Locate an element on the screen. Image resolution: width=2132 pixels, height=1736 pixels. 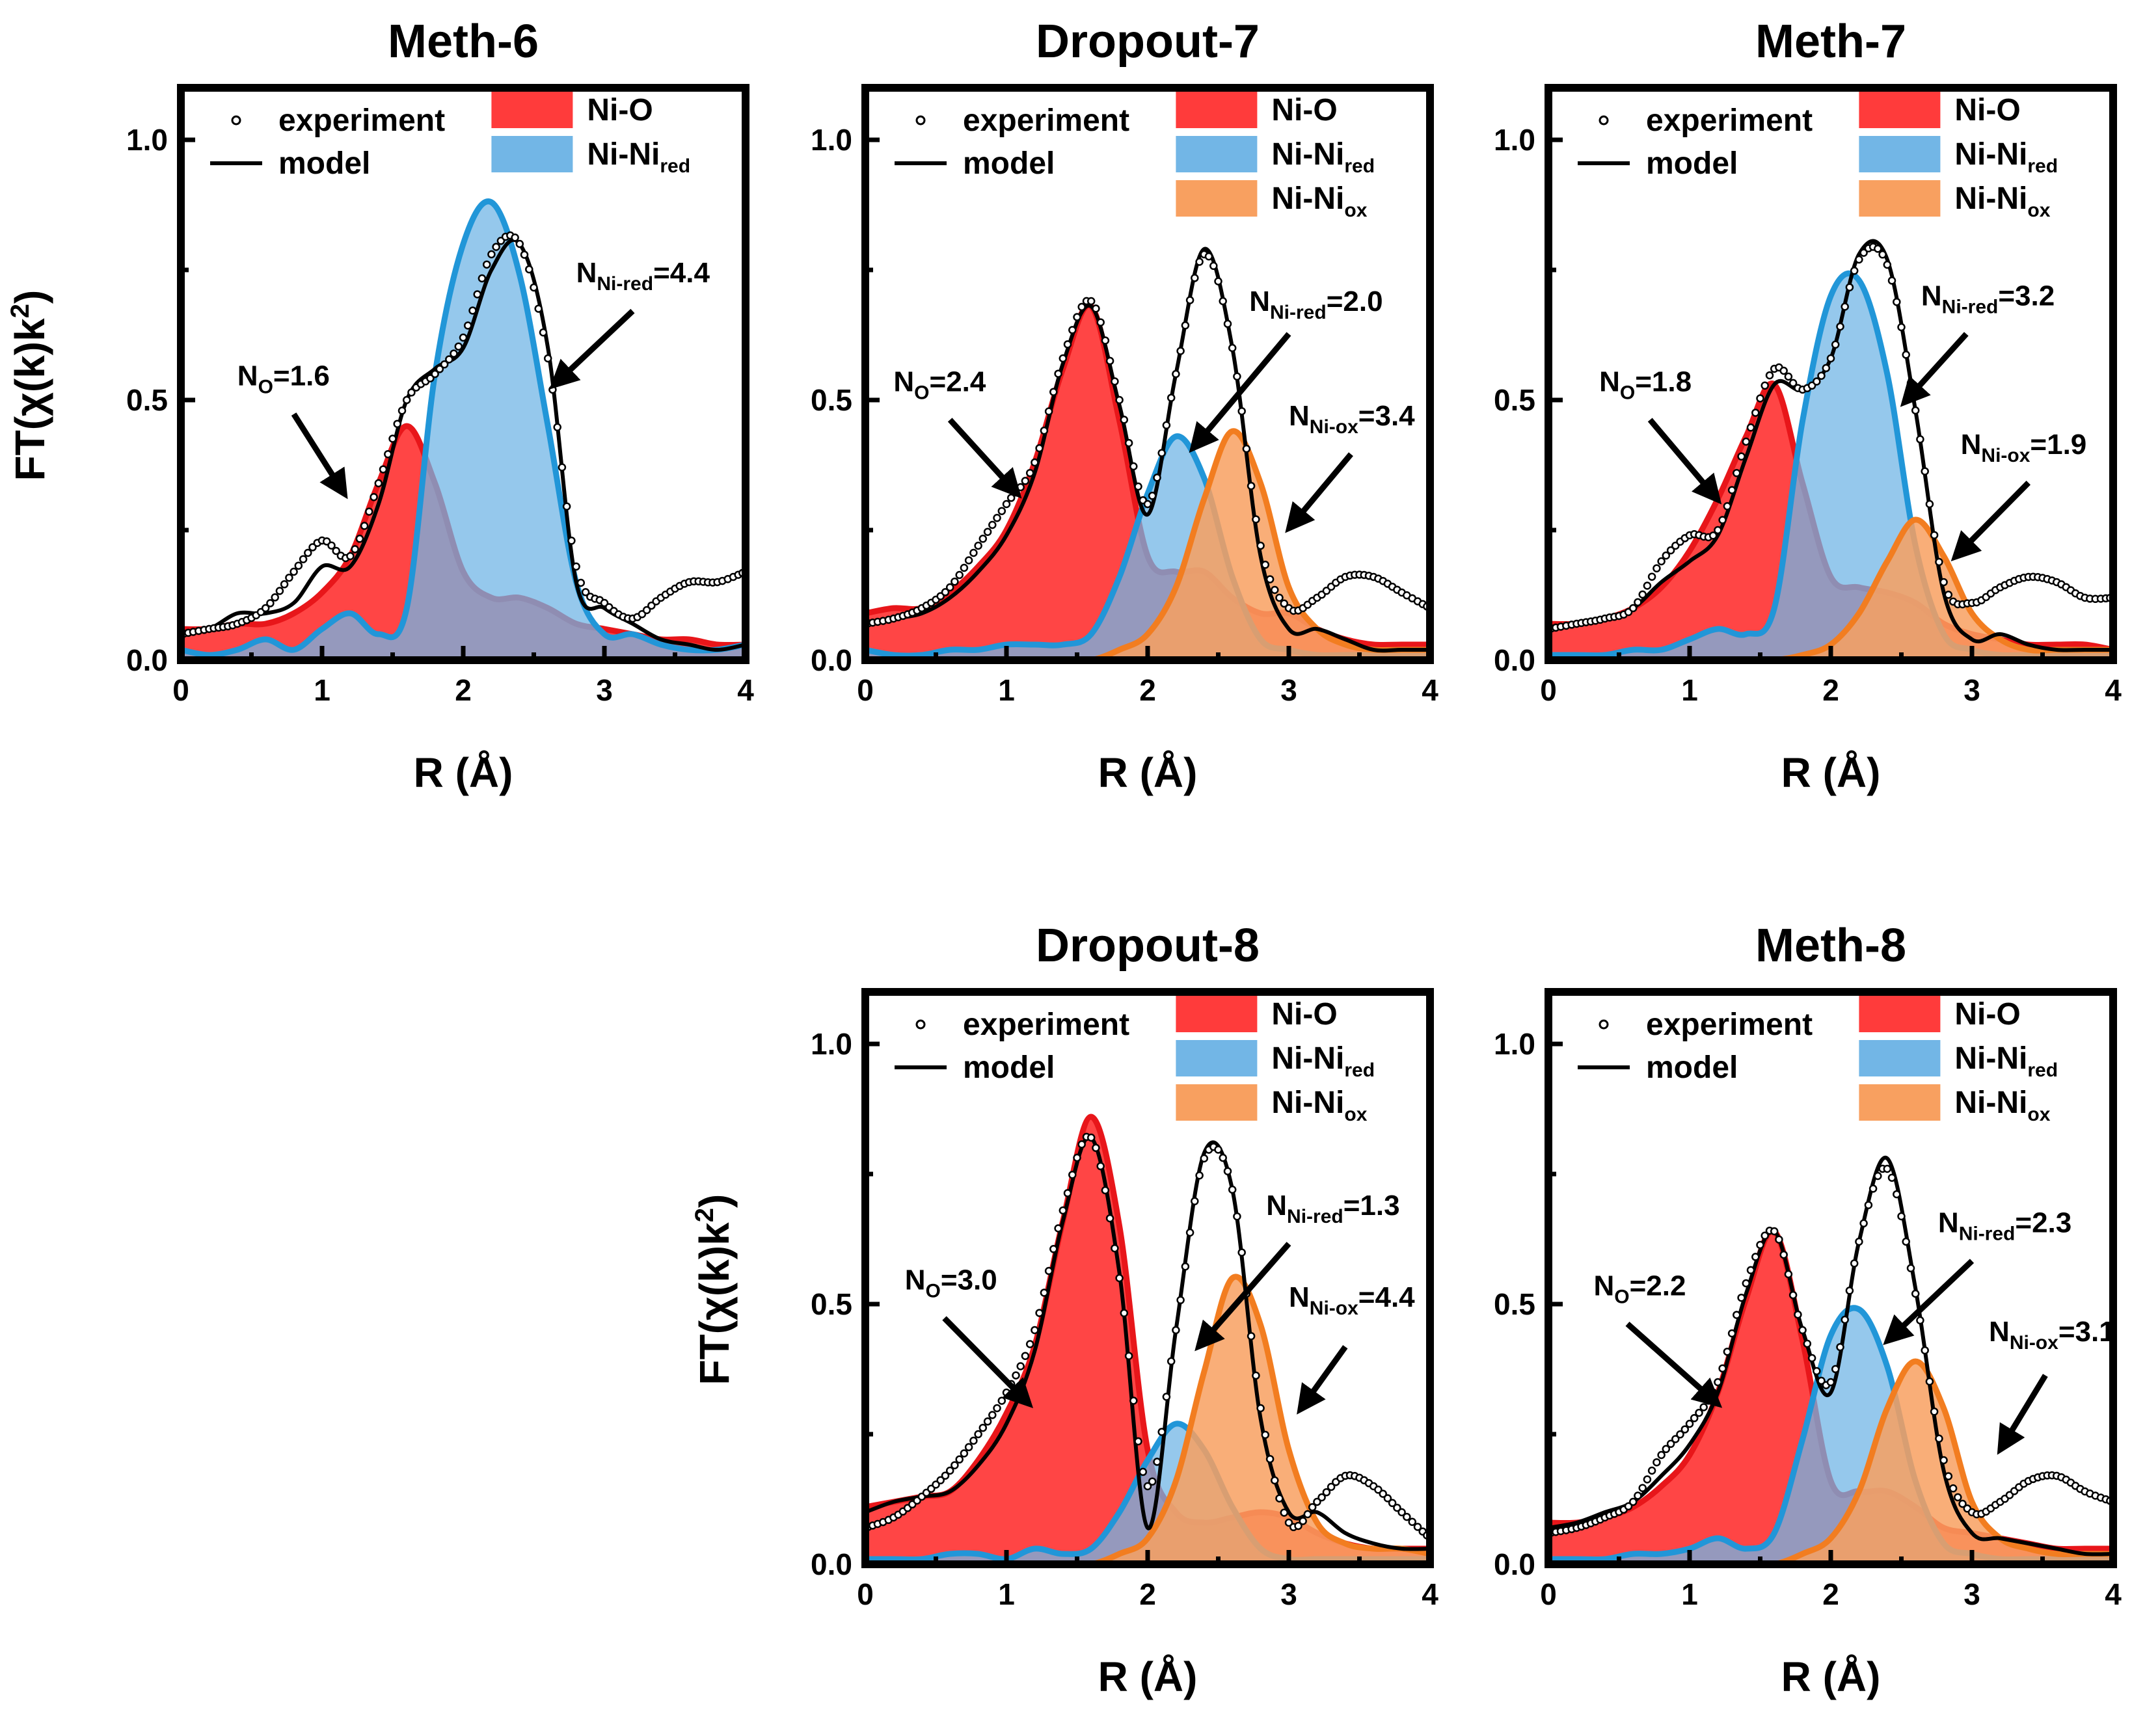
annotation-label: NO=1.6 is located at coordinates (284, 379).